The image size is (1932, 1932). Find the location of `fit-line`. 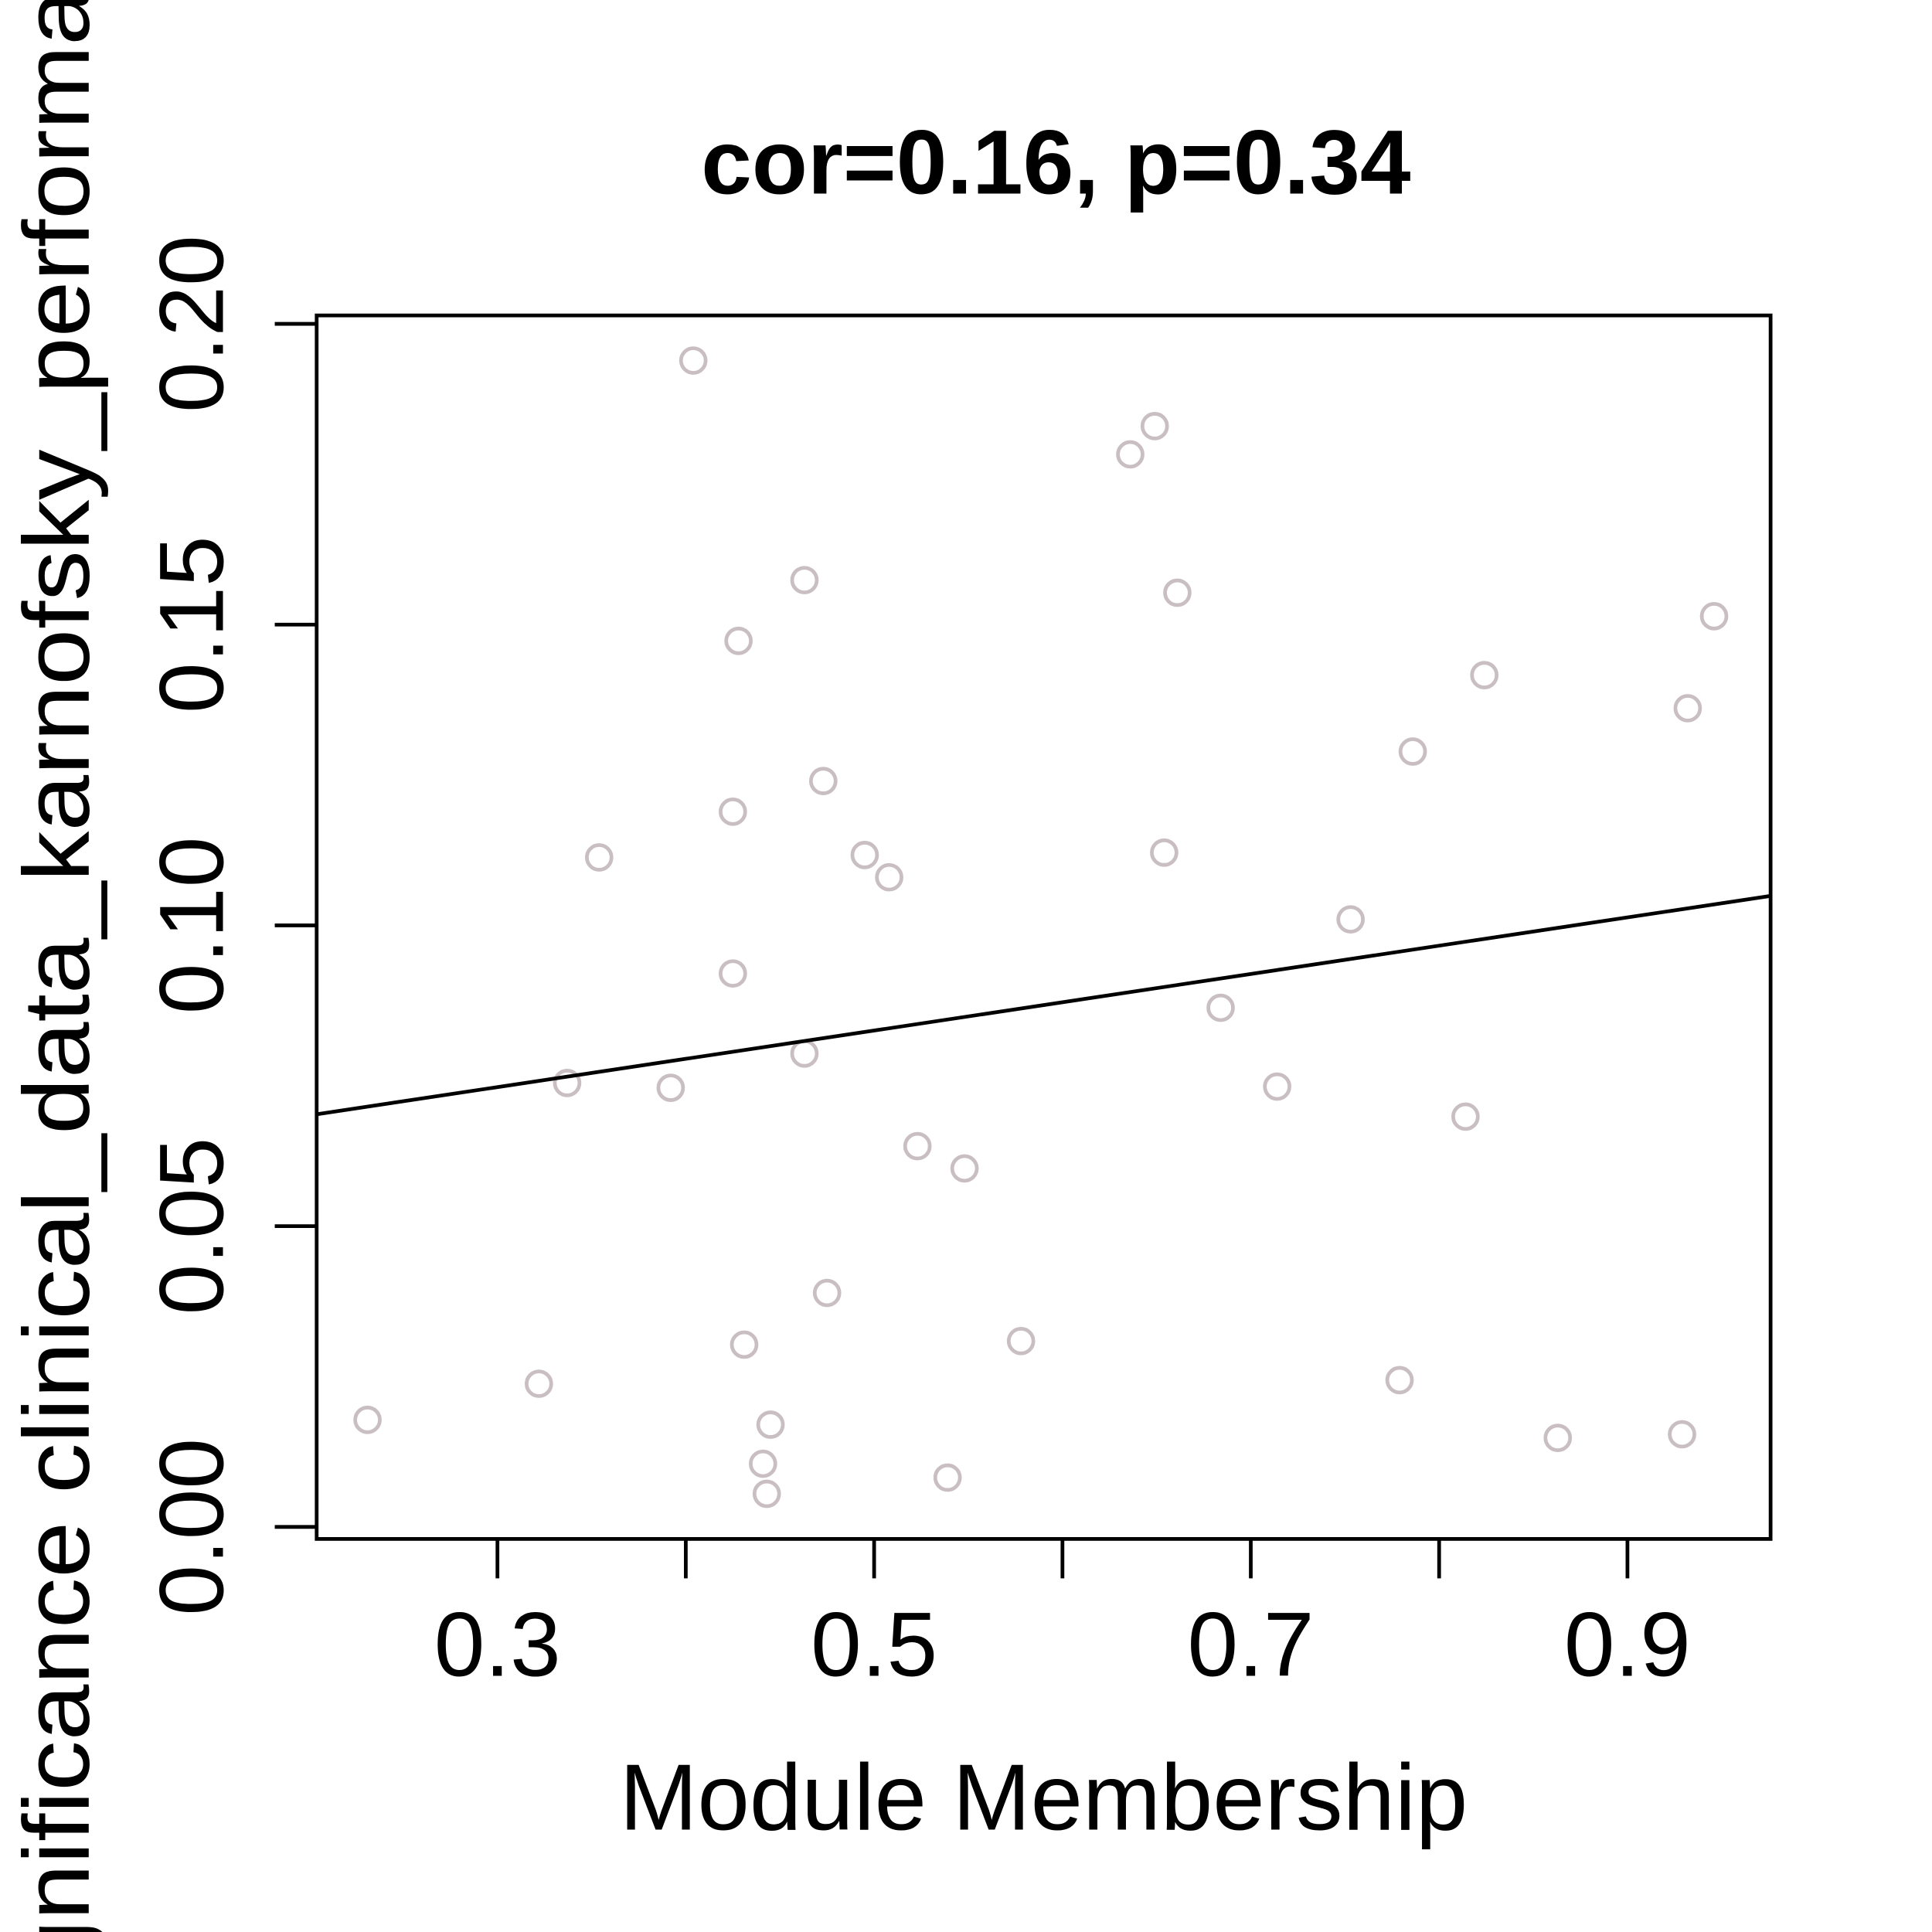

fit-line is located at coordinates (1043, 1005).